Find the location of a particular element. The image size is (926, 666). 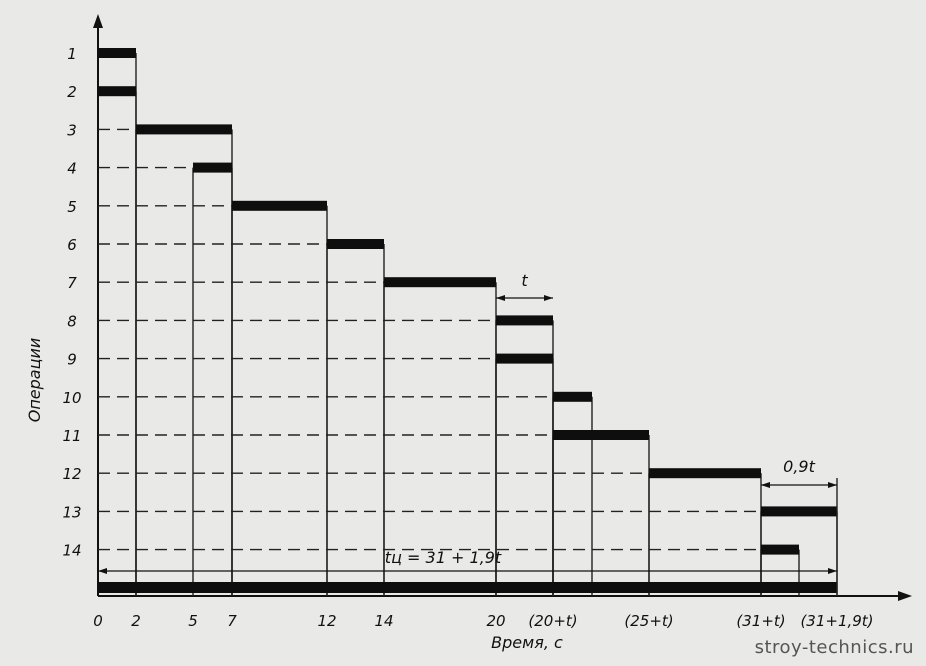

ytick-label-9: 9 is located at coordinates (72, 360).